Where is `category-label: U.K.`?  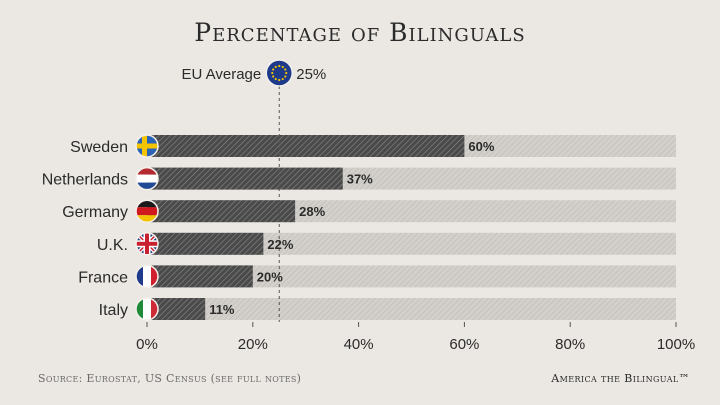
category-label: U.K. is located at coordinates (112, 245).